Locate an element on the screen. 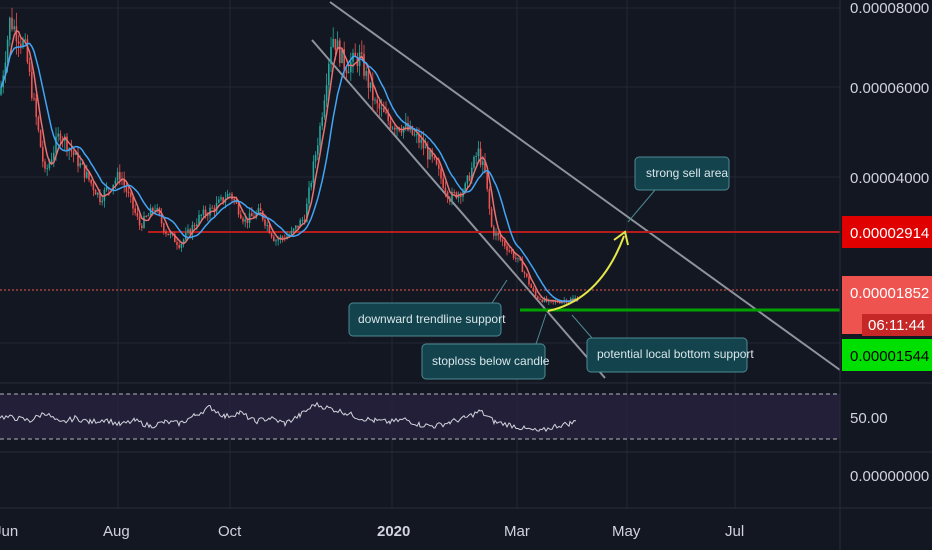 The width and height of the screenshot is (932, 550). callout-downward-support: downward trendline support is located at coordinates (428, 308).